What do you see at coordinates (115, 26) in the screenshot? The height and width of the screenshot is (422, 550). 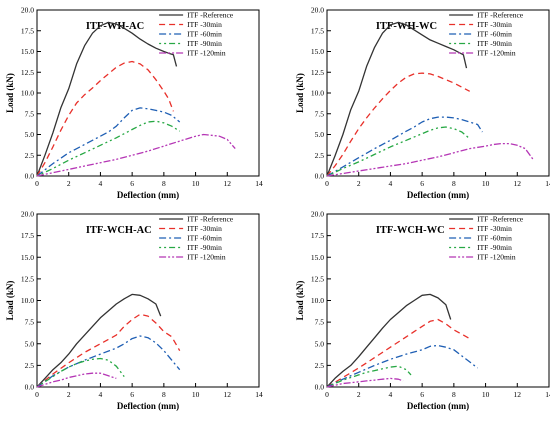 I see `chart-title: ITF-WH-AC` at bounding box center [115, 26].